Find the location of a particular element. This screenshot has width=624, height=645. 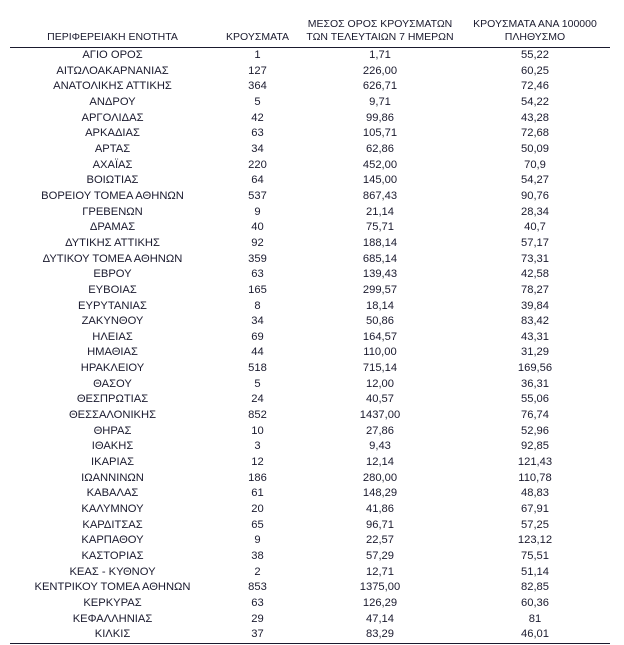

table-row: ΒΟΙΩΤΙΑΣ 64 145,00 54,27 is located at coordinates (310, 181).